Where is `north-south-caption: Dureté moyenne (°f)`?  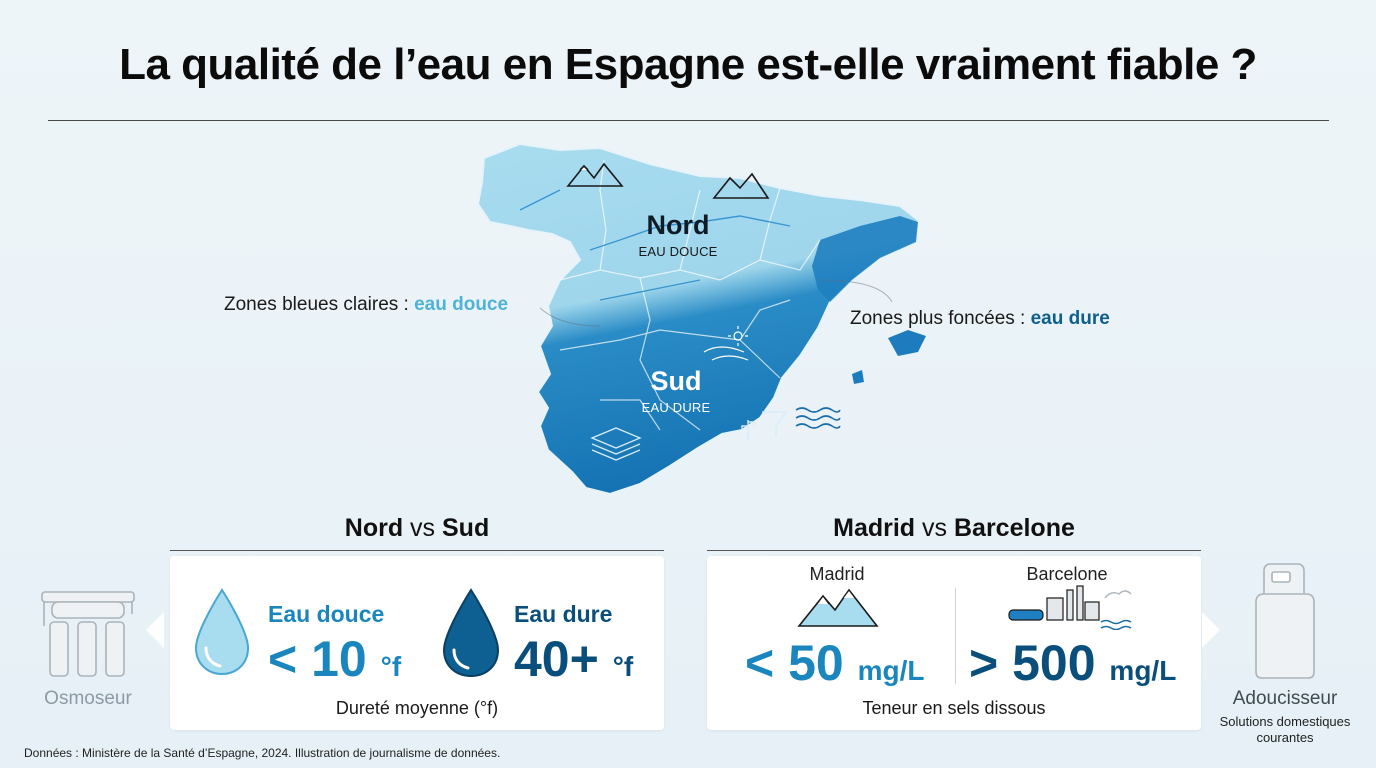 north-south-caption: Dureté moyenne (°f) is located at coordinates (417, 708).